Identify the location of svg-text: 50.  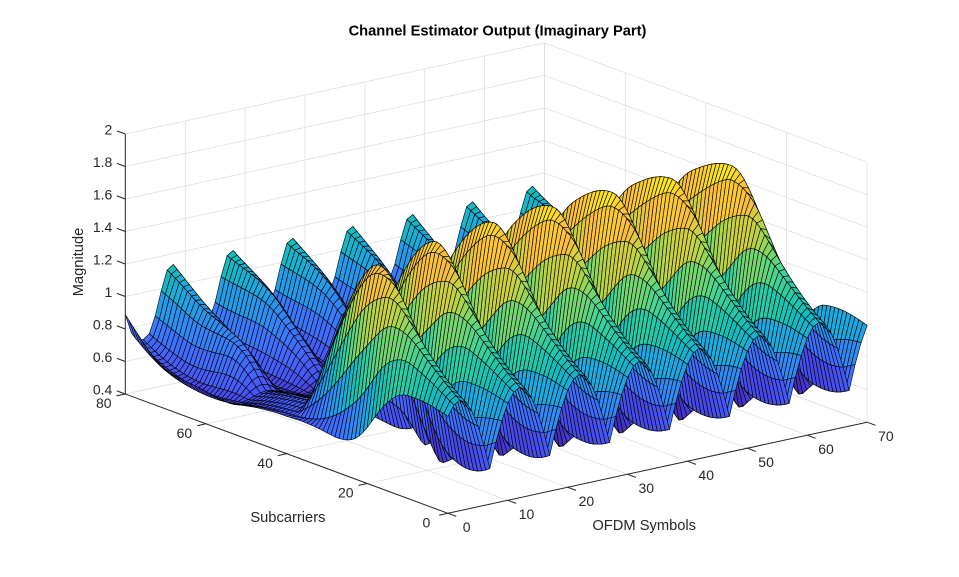
(766, 462).